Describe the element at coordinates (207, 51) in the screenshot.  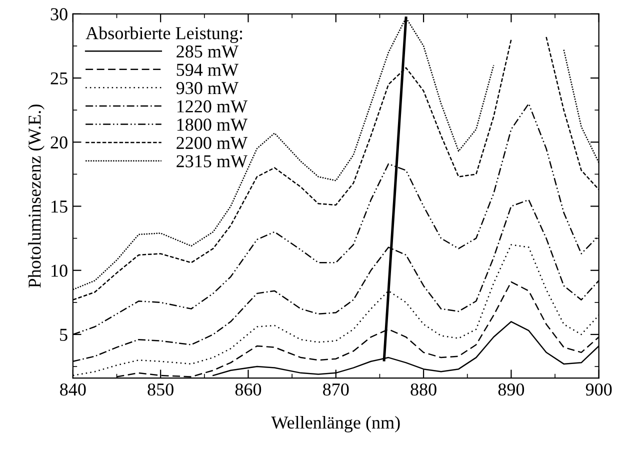
I see `legend-label: 285 mW` at that location.